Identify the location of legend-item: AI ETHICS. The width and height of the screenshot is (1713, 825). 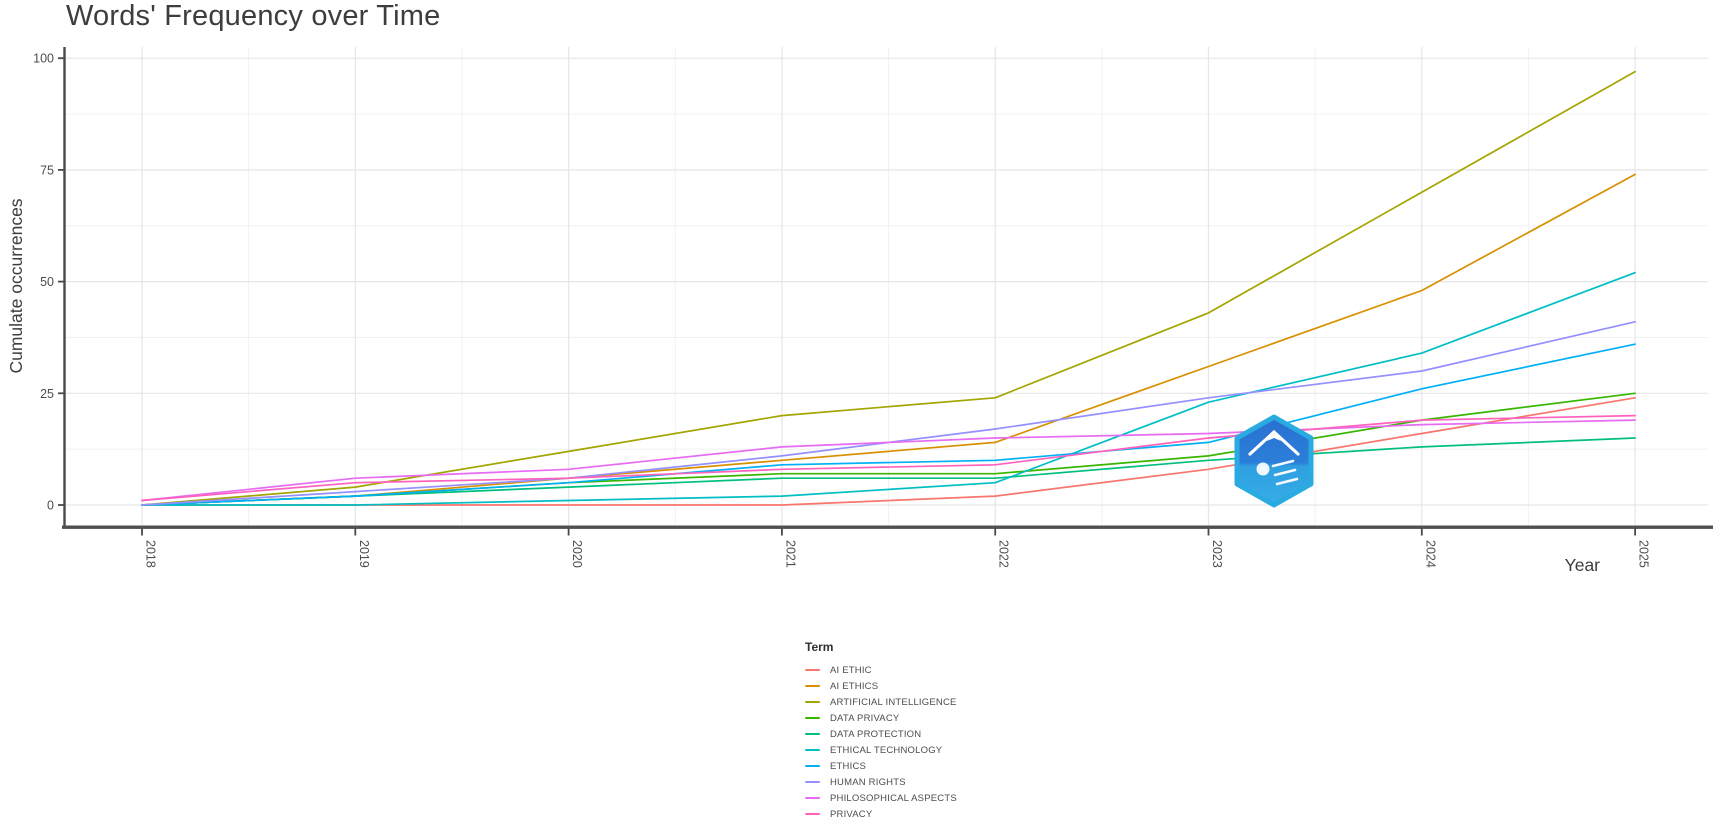
(965, 686).